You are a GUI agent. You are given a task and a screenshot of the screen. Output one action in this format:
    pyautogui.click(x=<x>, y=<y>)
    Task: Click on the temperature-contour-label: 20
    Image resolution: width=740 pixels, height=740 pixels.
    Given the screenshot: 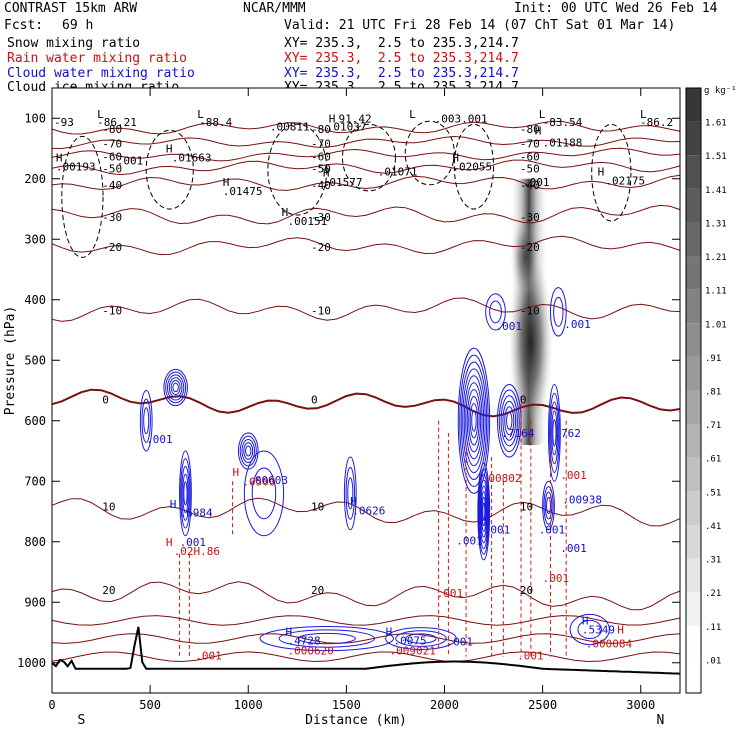 What is the action you would take?
    pyautogui.click(x=108, y=590)
    